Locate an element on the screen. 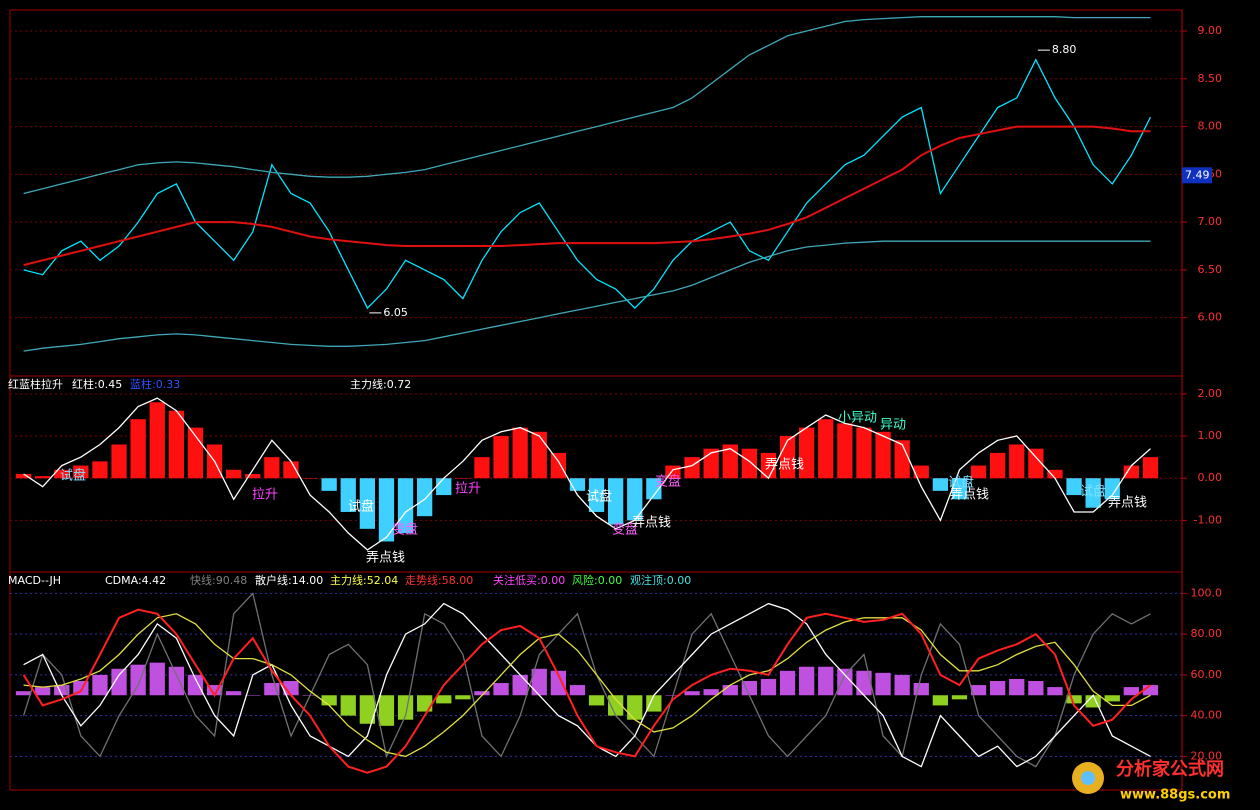  legend-entry: 红柱:0.45 is located at coordinates (97, 384).